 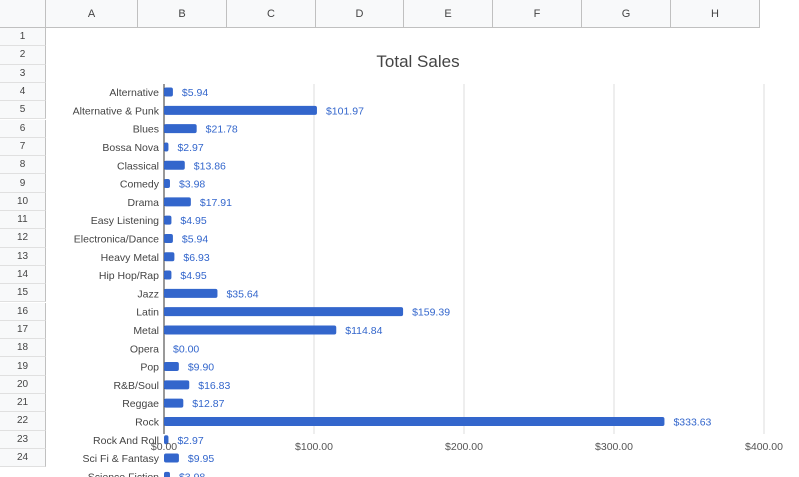 I want to click on chart-title: Total Sales, so click(x=417, y=61).